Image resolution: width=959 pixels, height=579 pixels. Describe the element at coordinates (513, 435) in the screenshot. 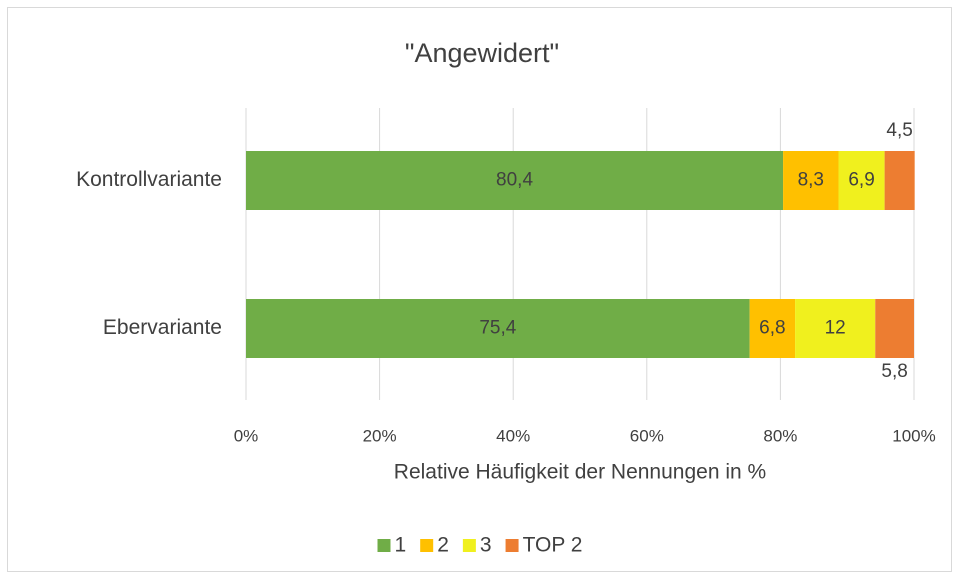

I see `x-tick-label: 40%` at that location.